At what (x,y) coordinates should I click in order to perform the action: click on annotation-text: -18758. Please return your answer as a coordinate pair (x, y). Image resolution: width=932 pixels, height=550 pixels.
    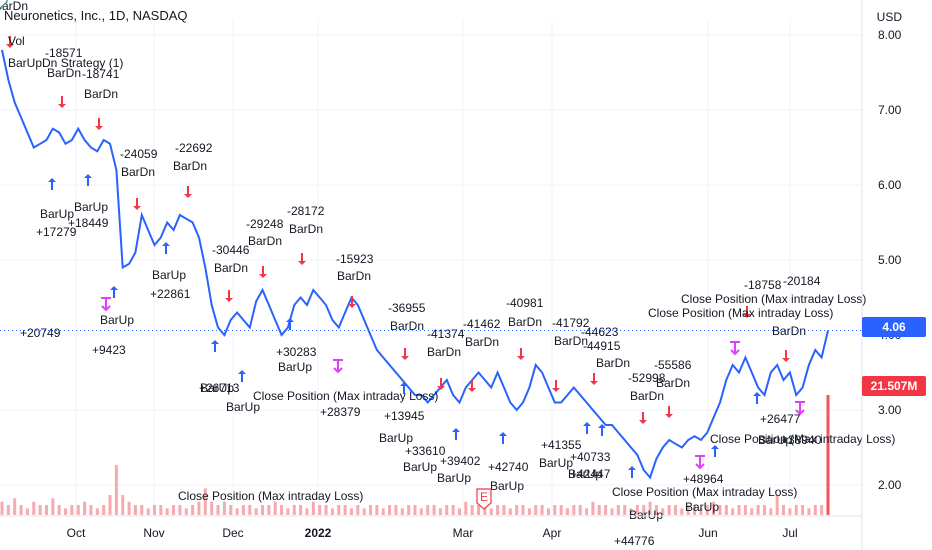
    Looking at the image, I should click on (763, 285).